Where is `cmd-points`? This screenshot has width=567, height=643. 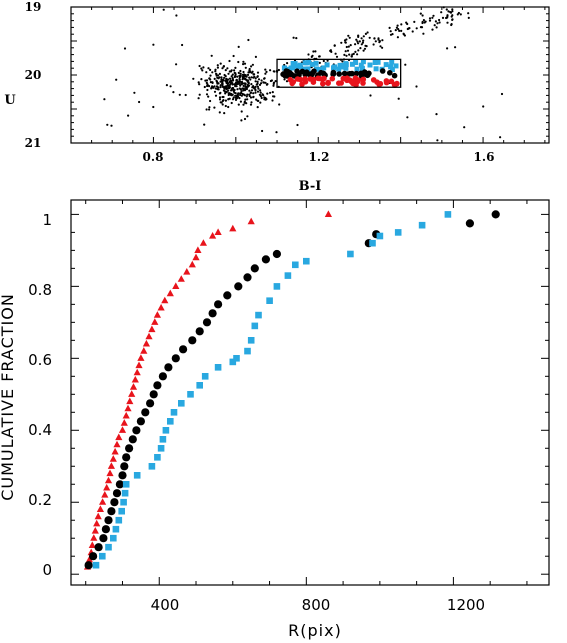
cmd-points is located at coordinates (303, 74).